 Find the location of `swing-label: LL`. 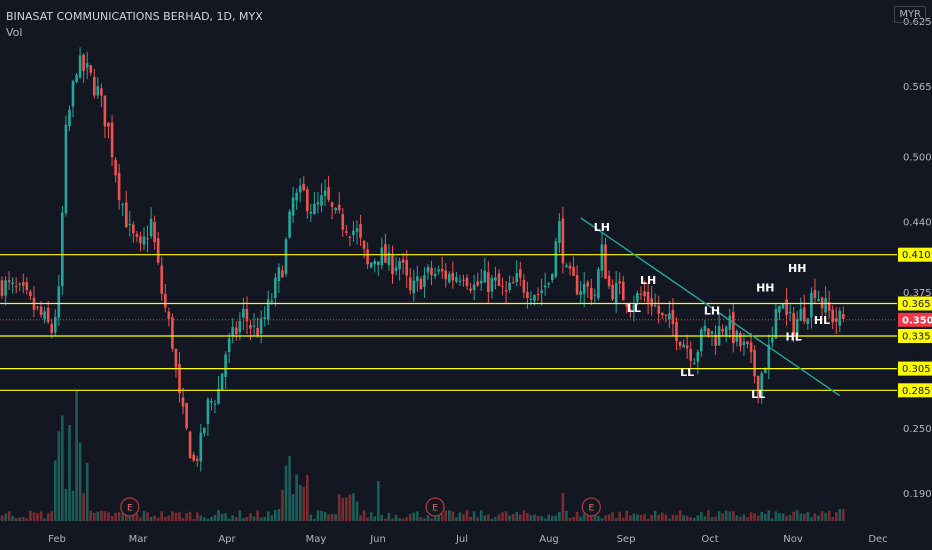

swing-label: LL is located at coordinates (634, 308).